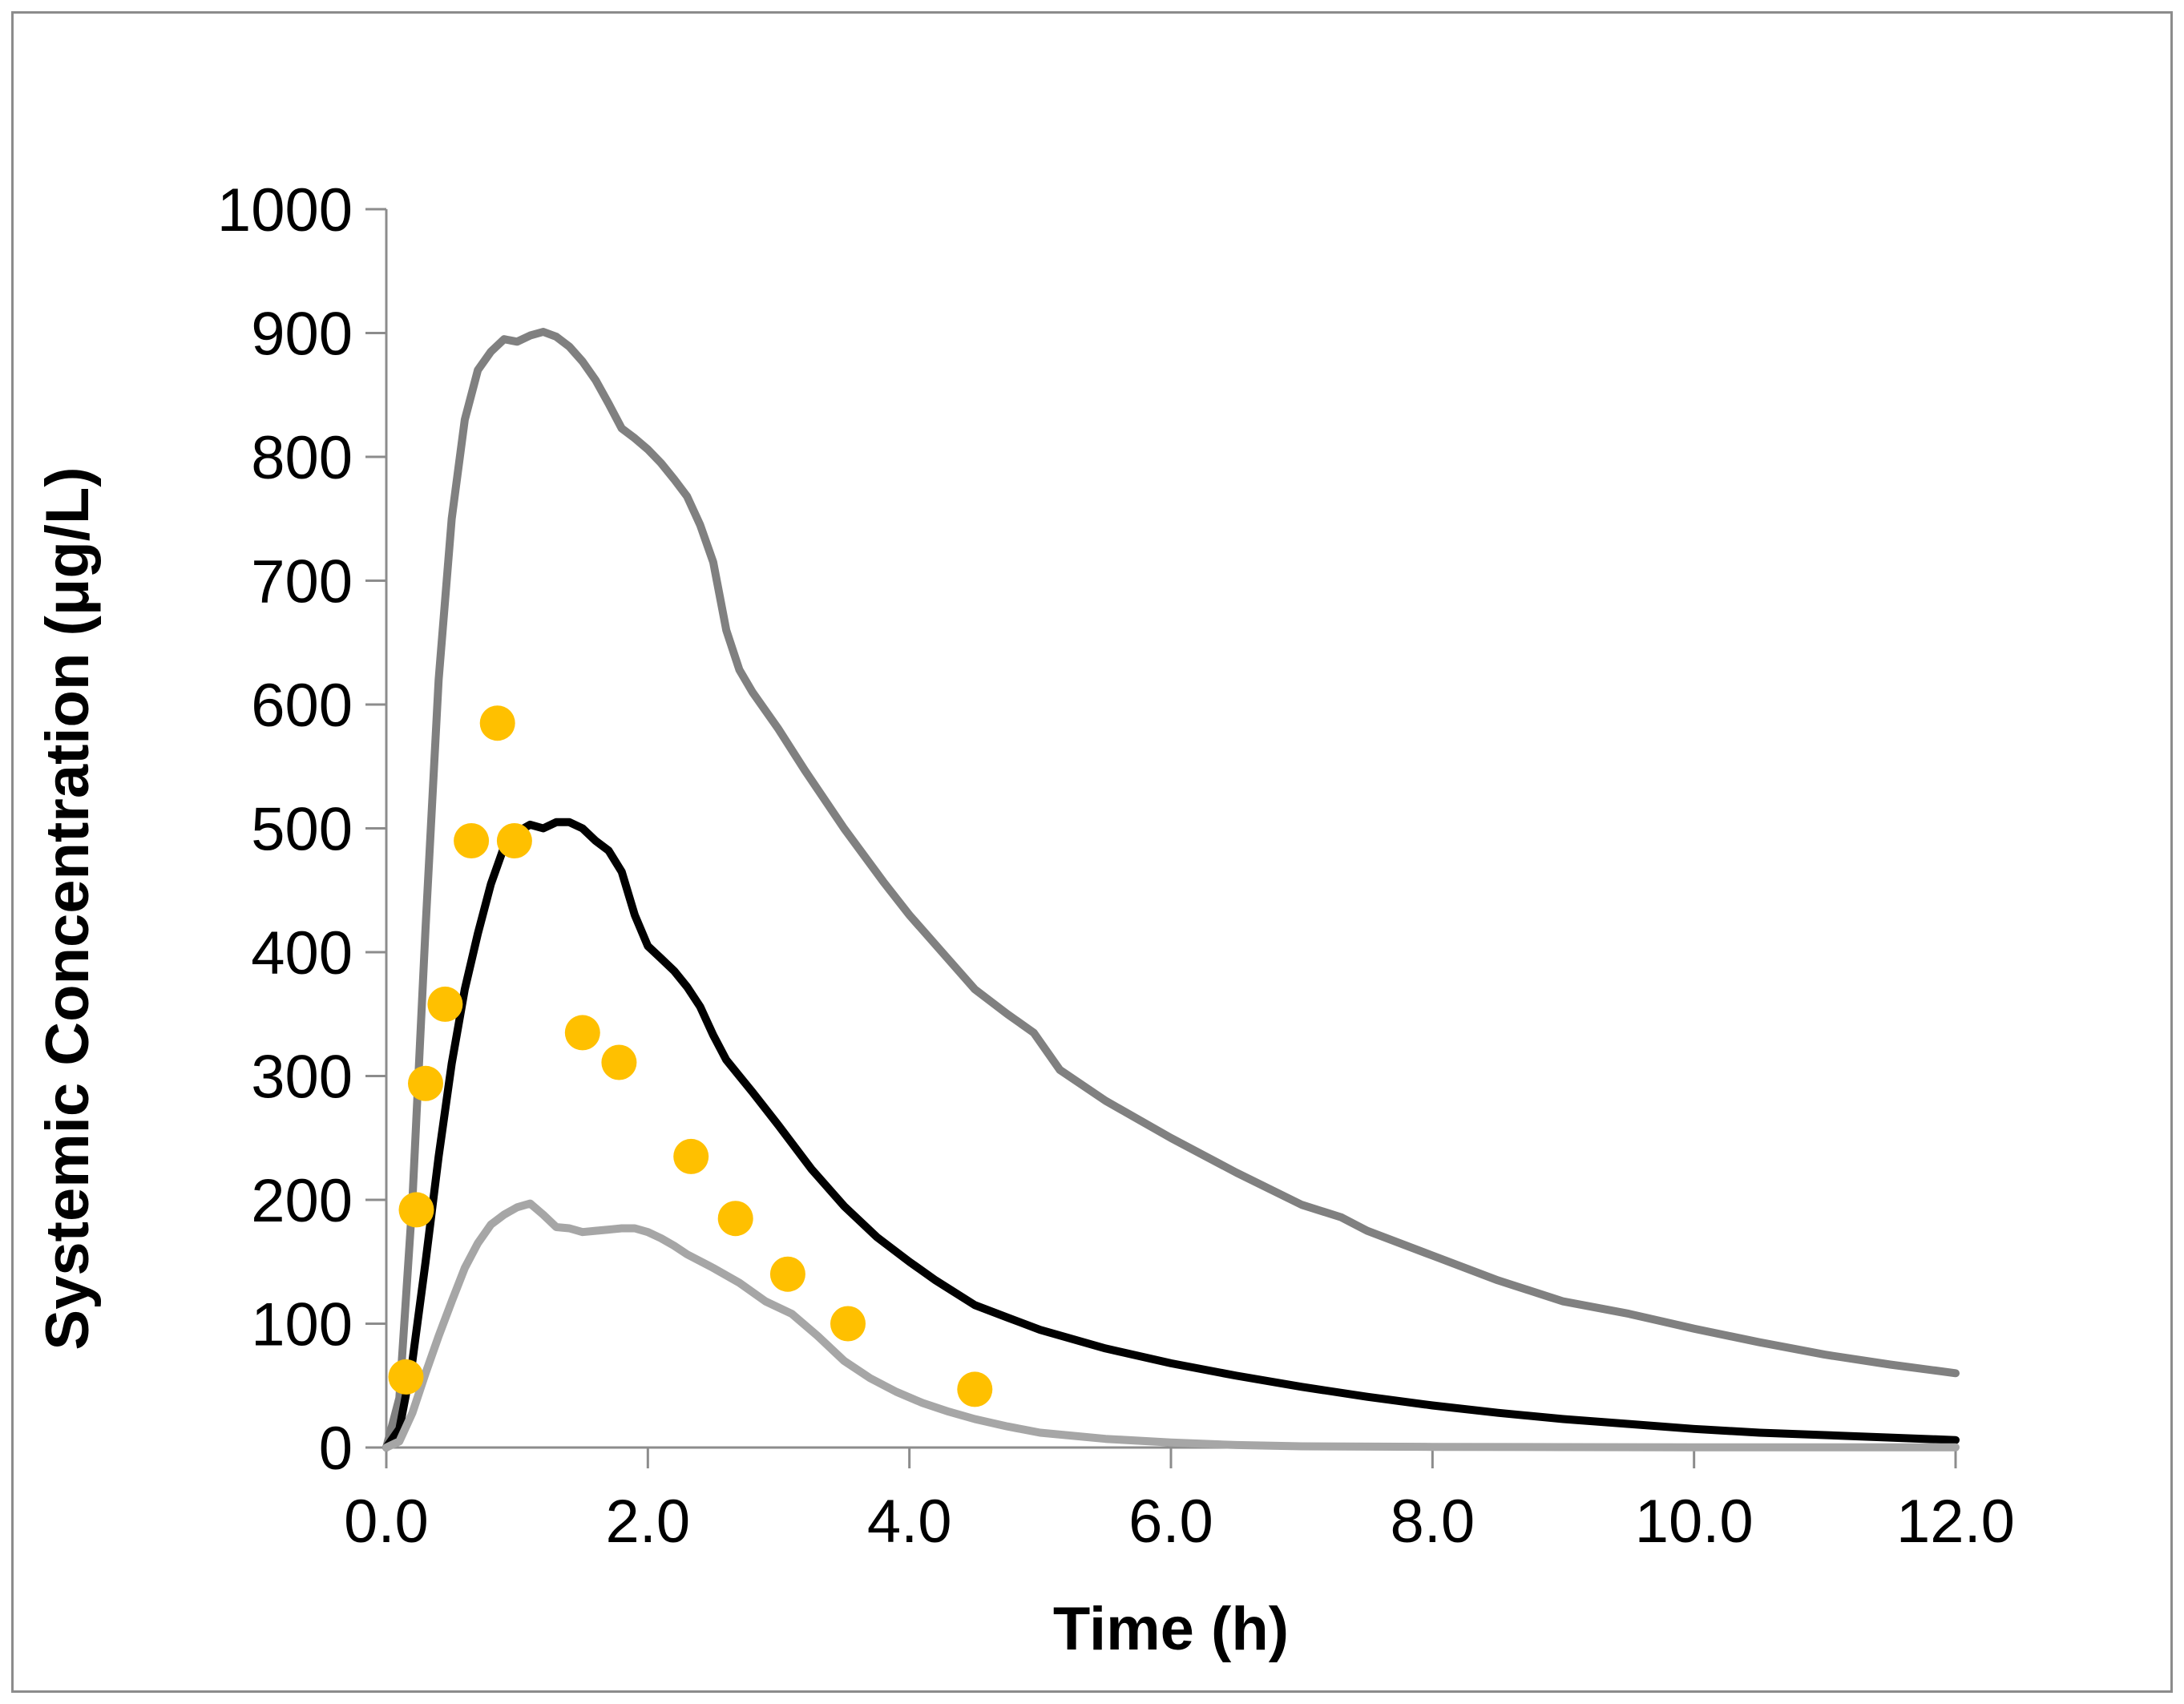 The image size is (2184, 1704). Describe the element at coordinates (302, 458) in the screenshot. I see `y-tick-label: 800` at that location.